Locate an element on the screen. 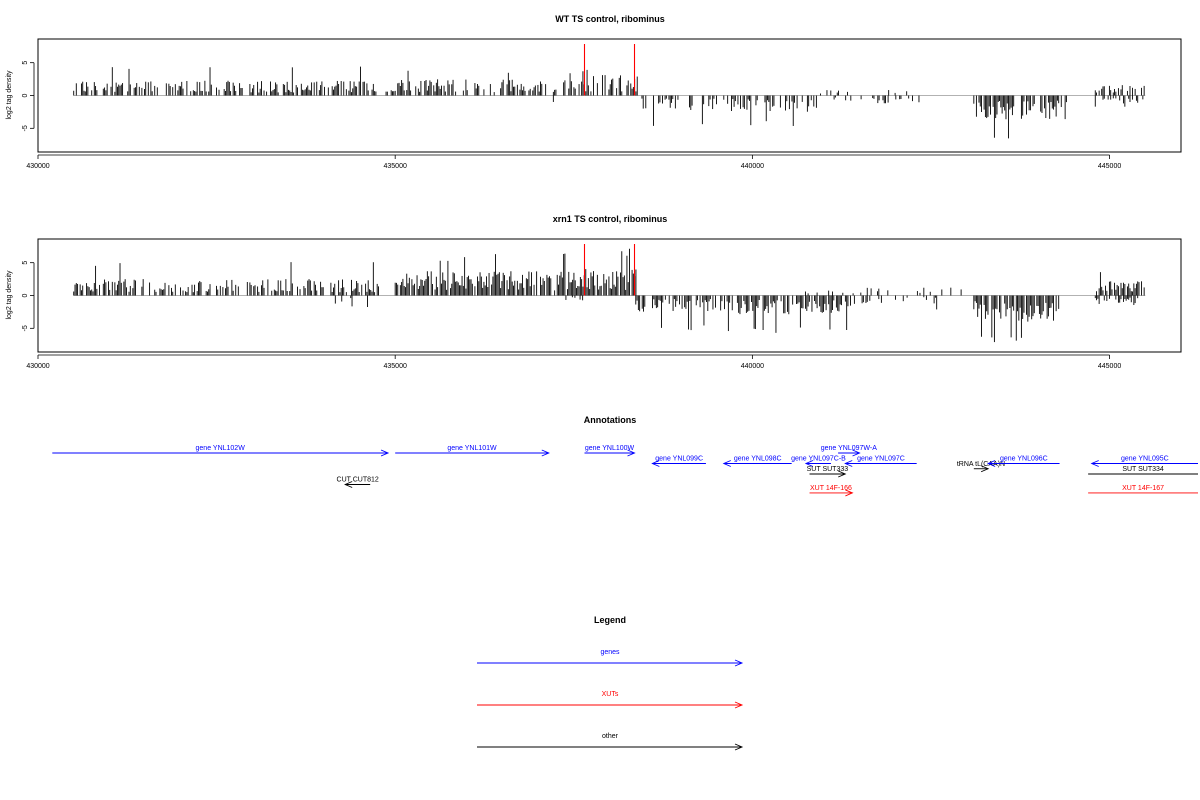 The image size is (1200, 800). xrn1-panel-title: xrn1 TS control, ribominus is located at coordinates (610, 219).